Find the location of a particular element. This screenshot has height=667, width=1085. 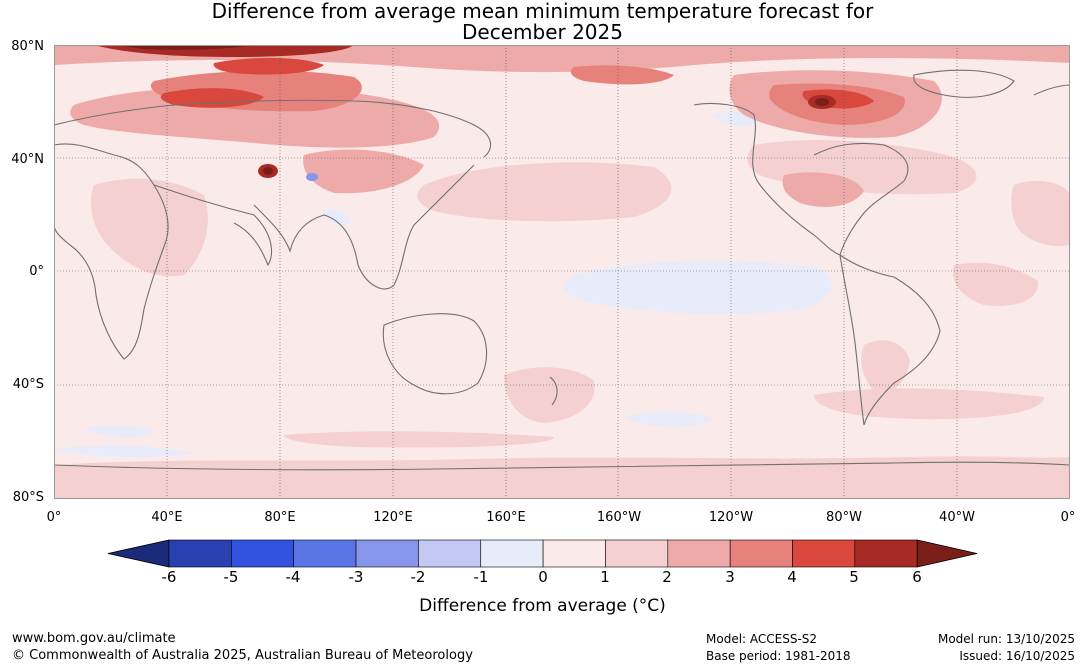

south-asia-coast is located at coordinates (364, 227).